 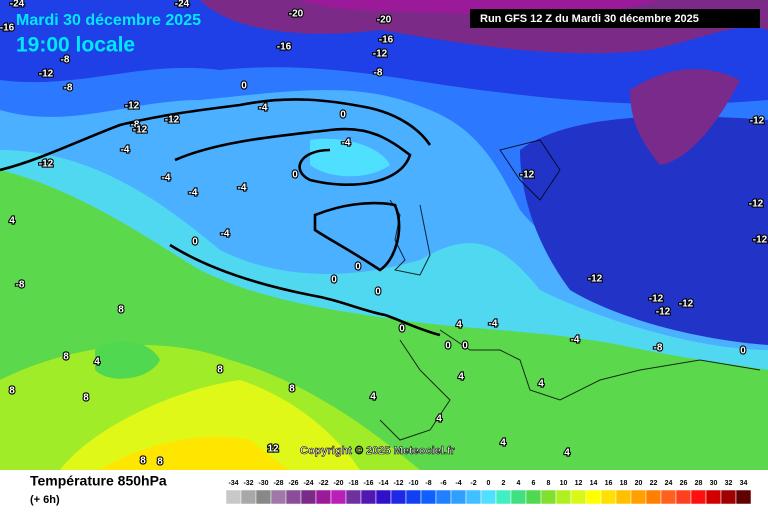 I want to click on legend-tick: 8, so click(x=549, y=483).